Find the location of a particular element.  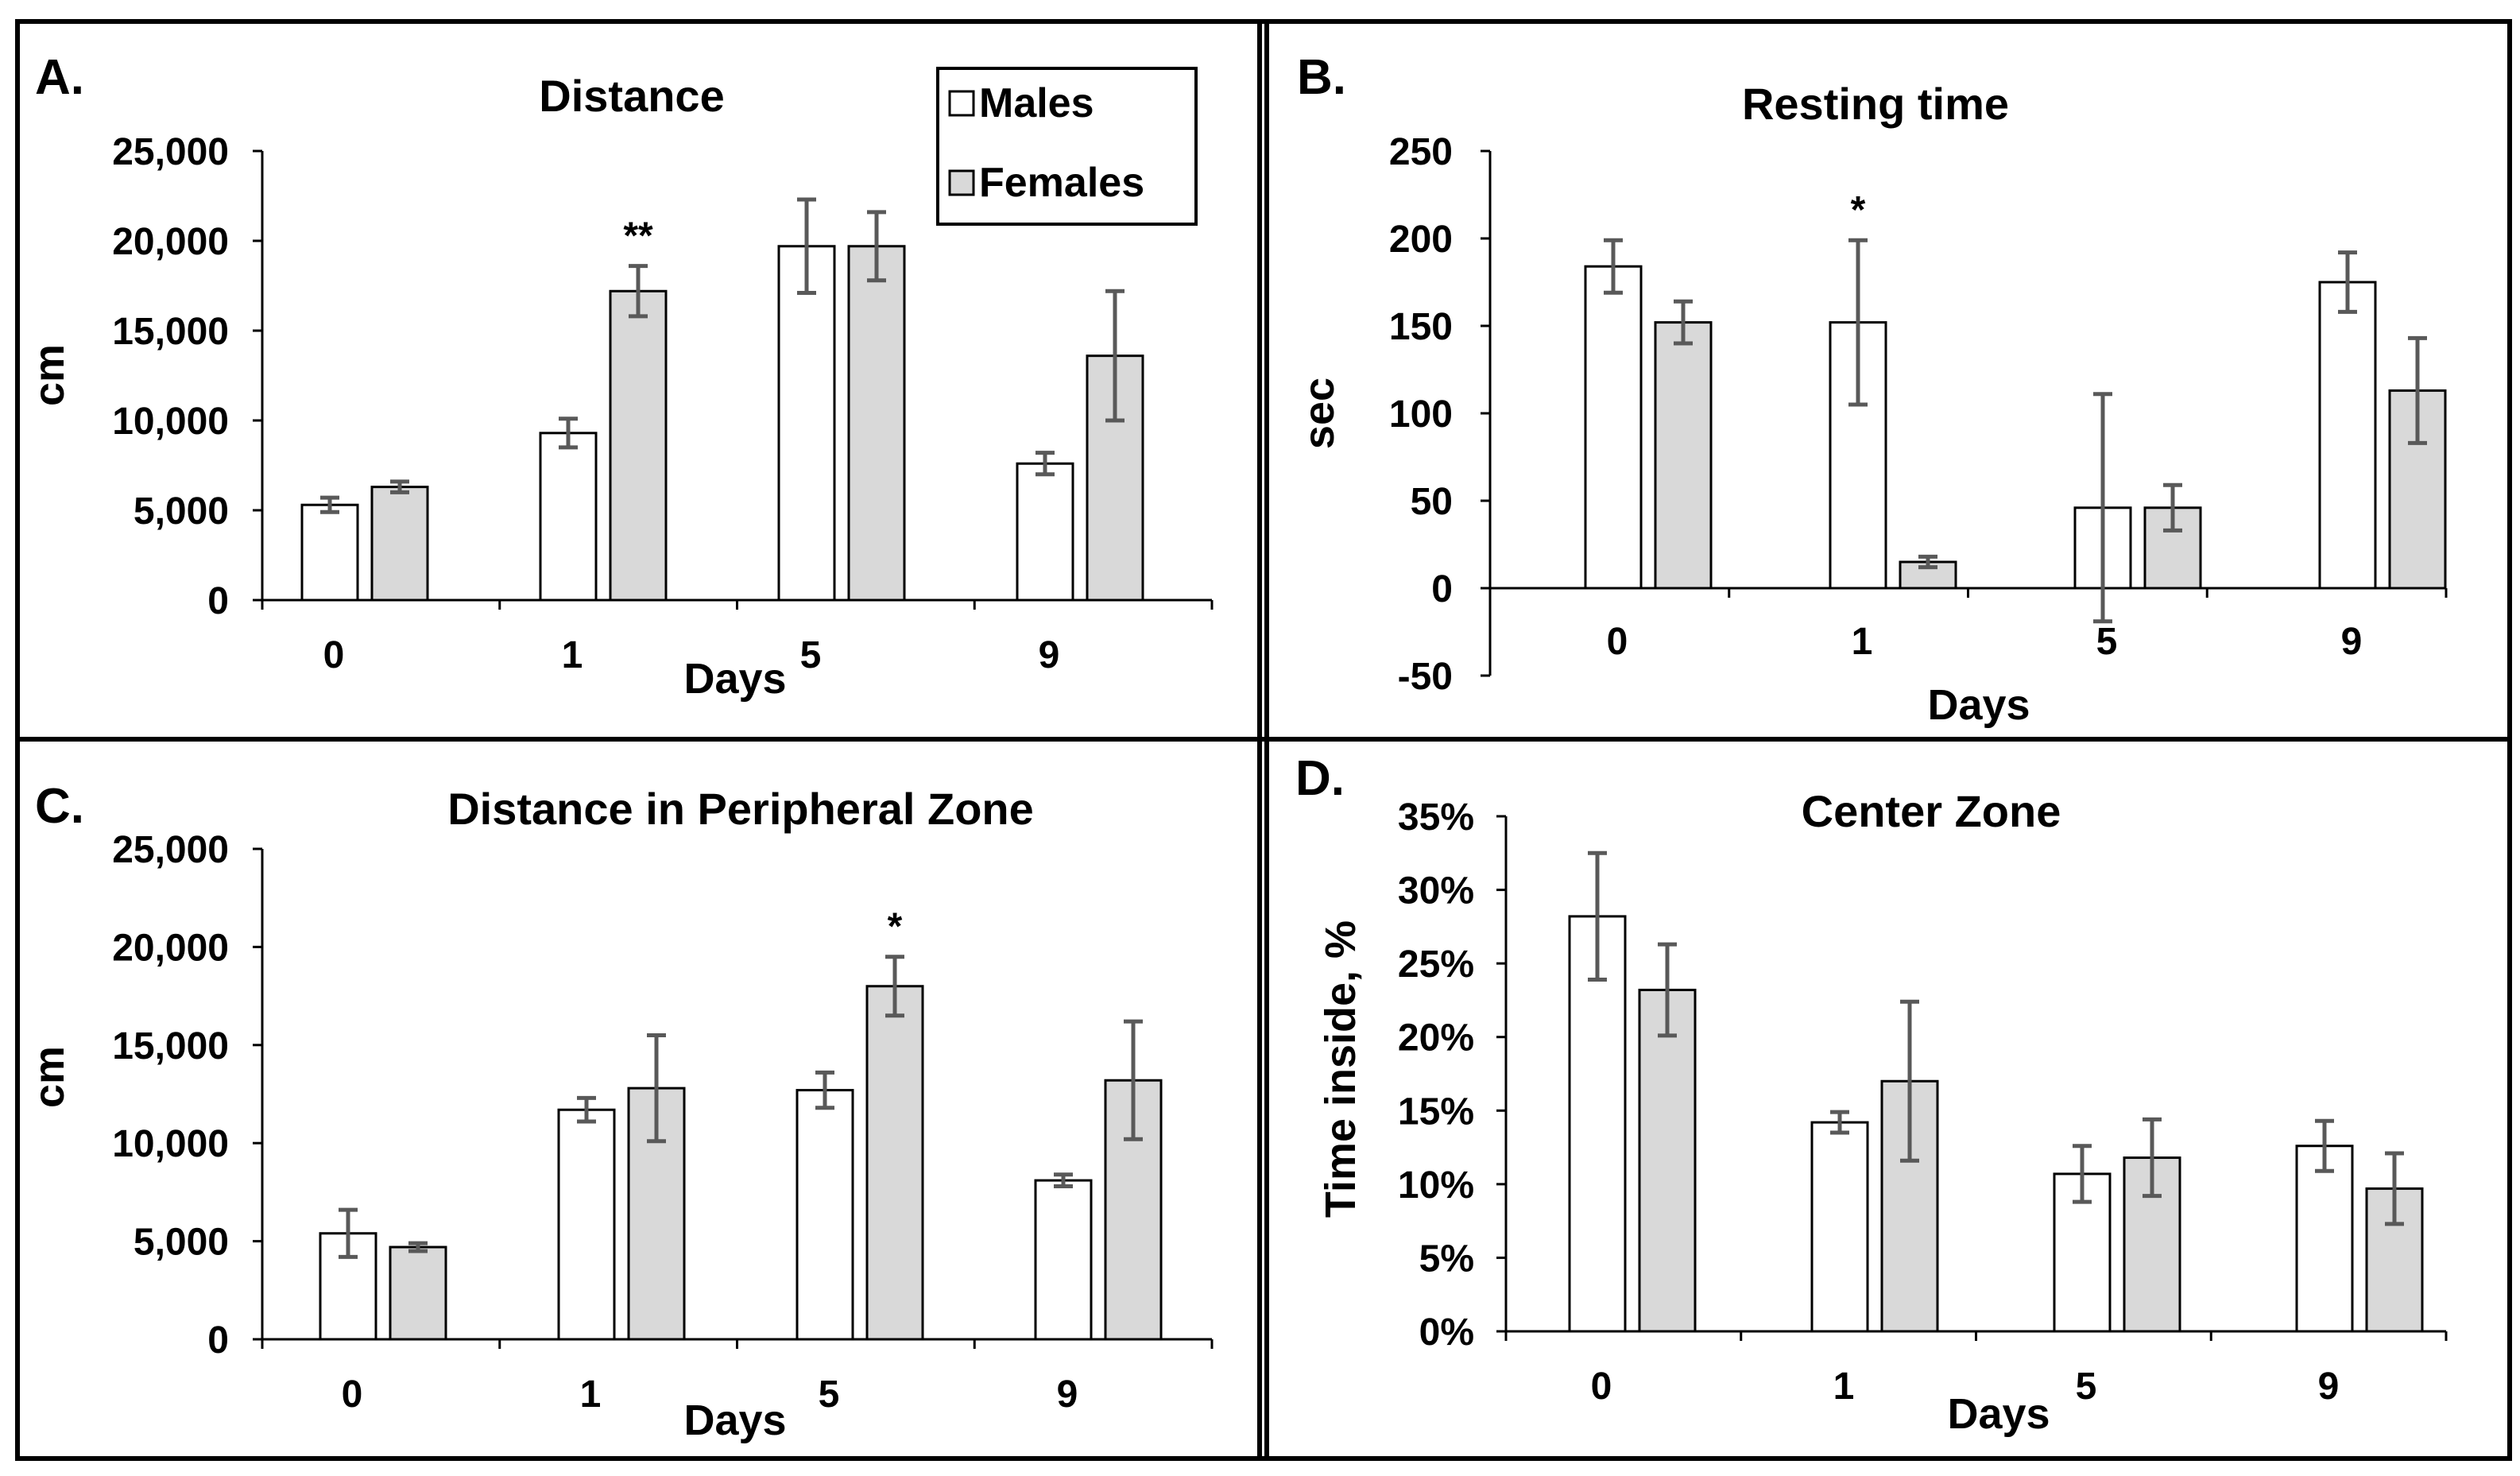

y-tick-label: 15% is located at coordinates (1436, 1112).